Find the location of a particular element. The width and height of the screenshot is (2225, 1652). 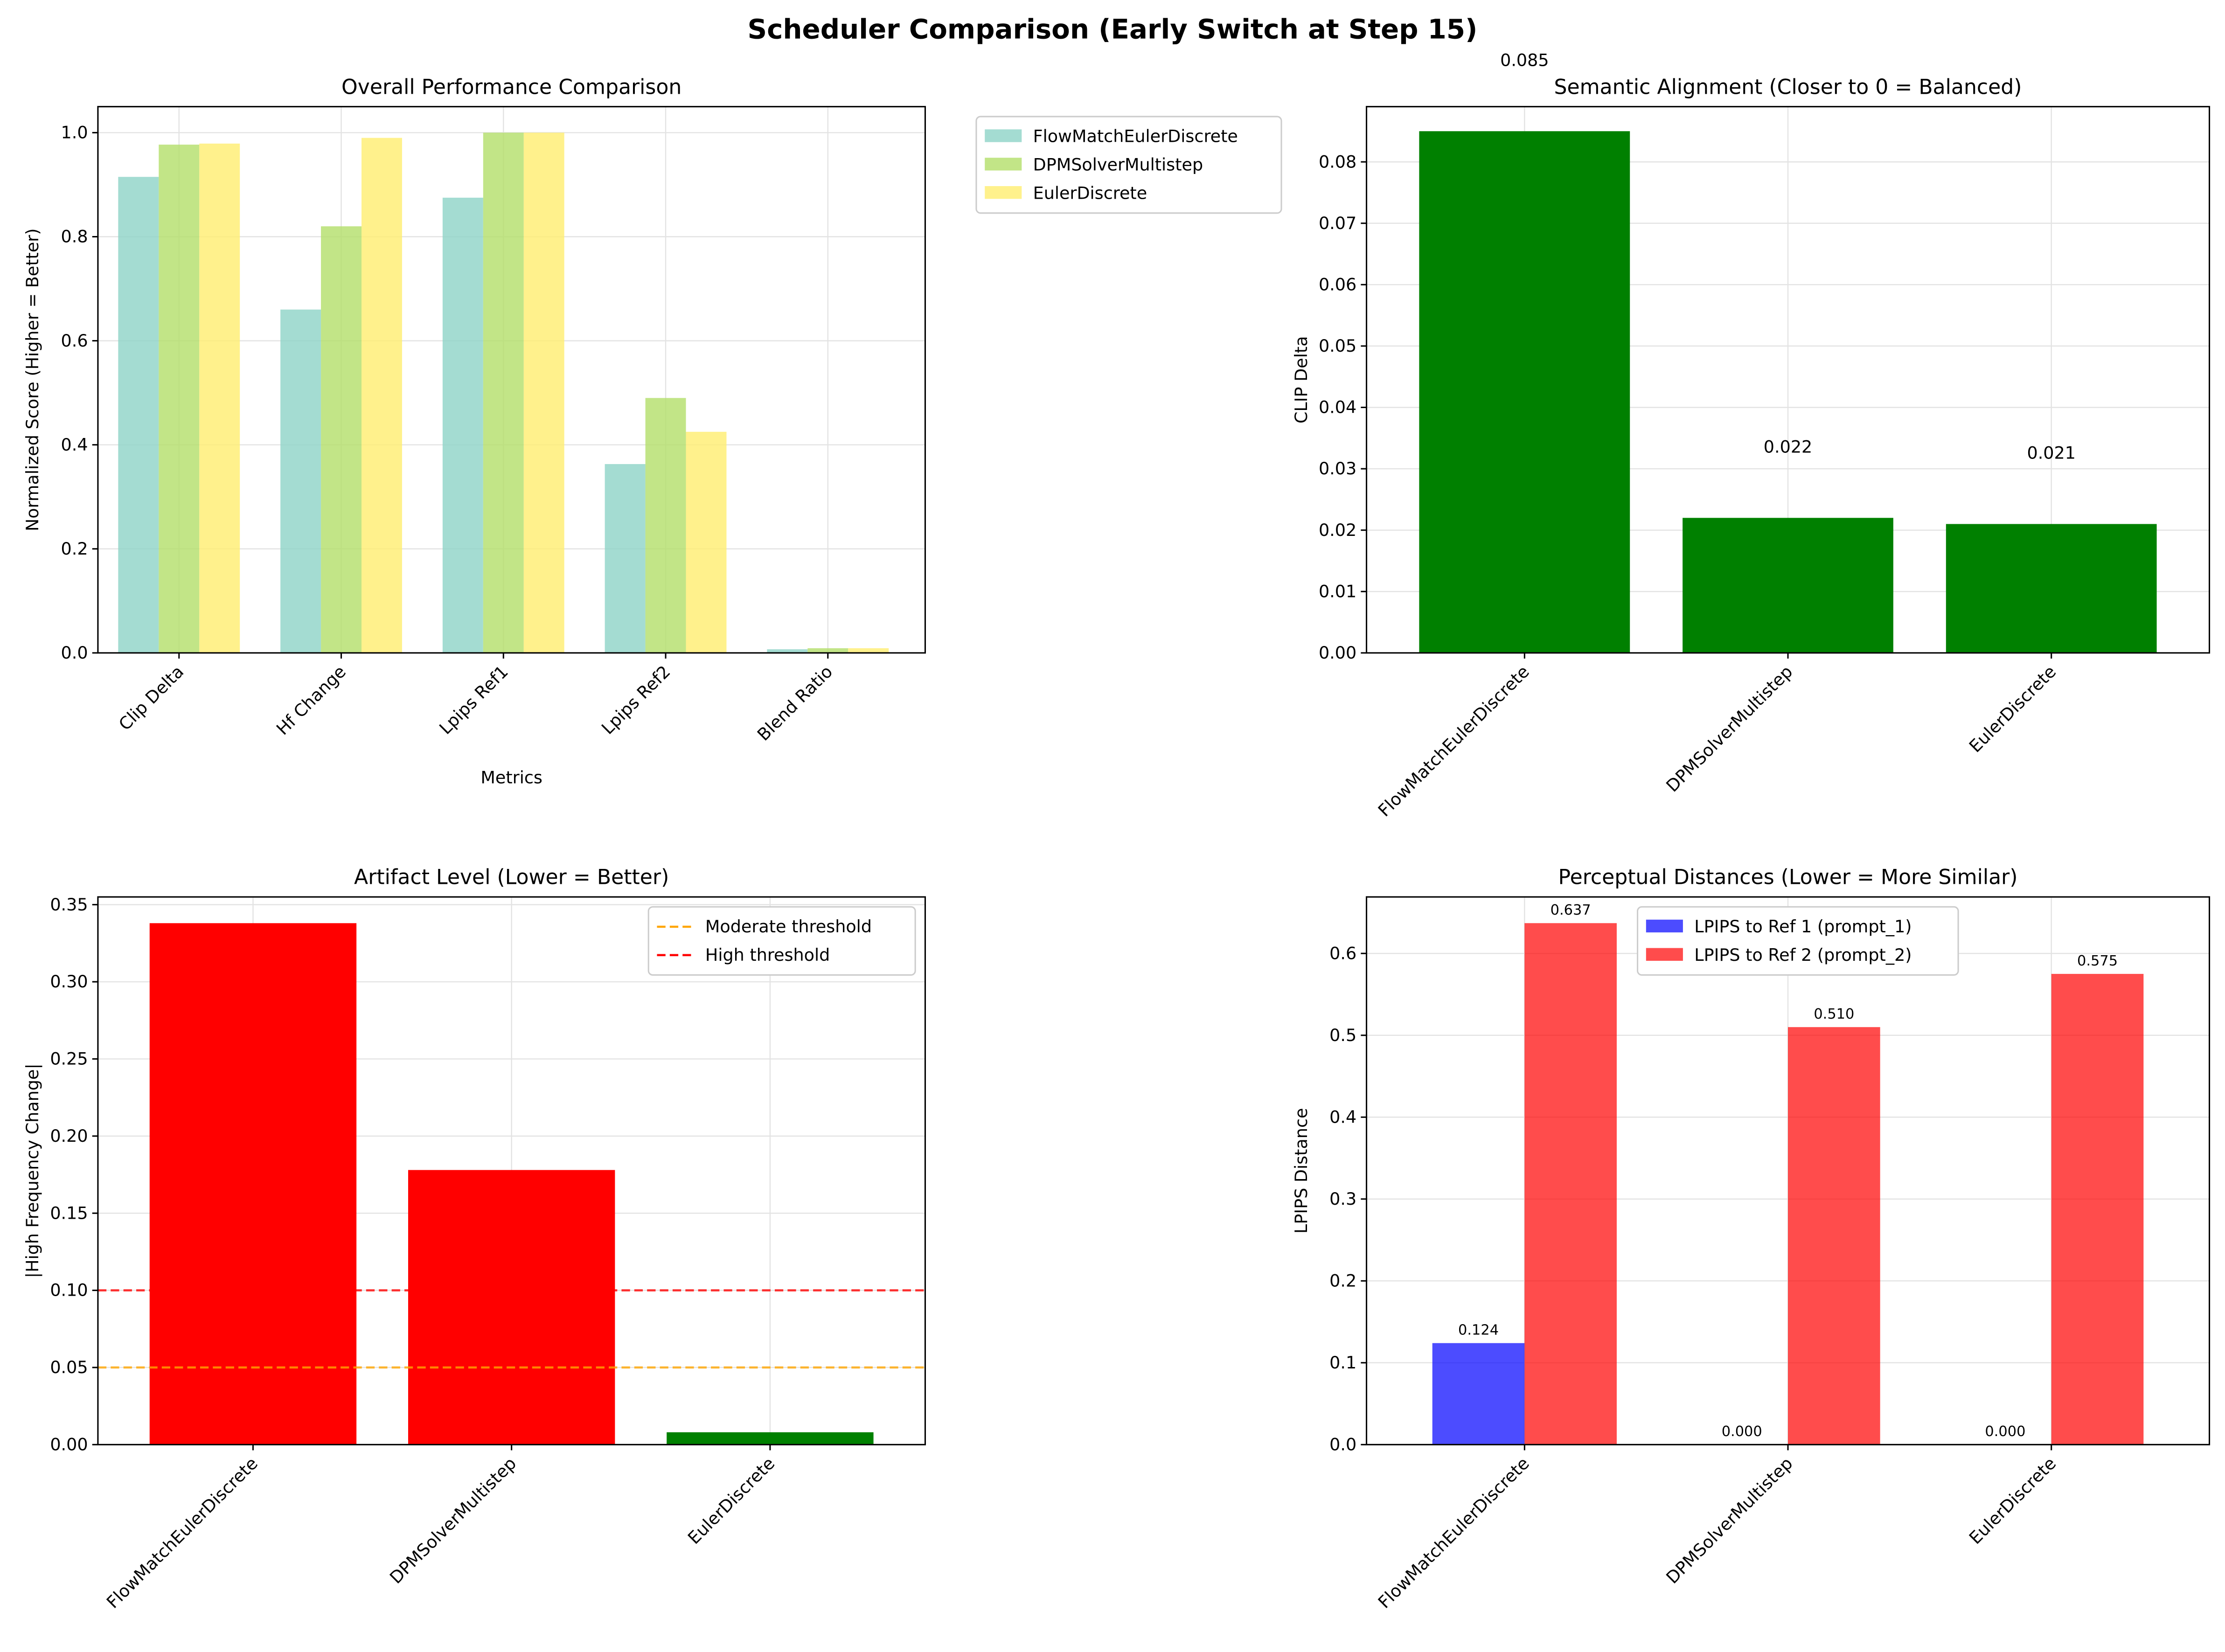

subplot-title: Overall Performance Comparison is located at coordinates (511, 87).